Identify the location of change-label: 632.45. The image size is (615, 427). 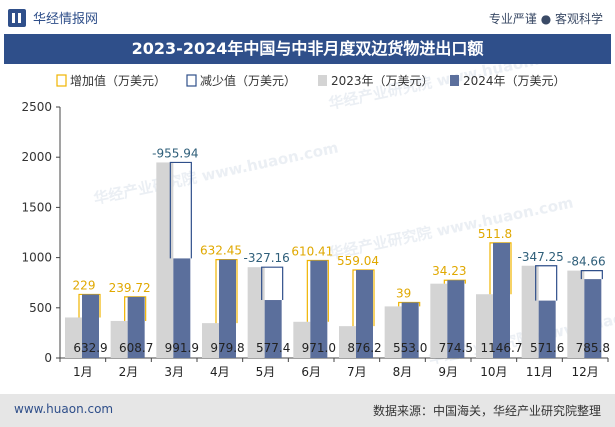
(221, 251).